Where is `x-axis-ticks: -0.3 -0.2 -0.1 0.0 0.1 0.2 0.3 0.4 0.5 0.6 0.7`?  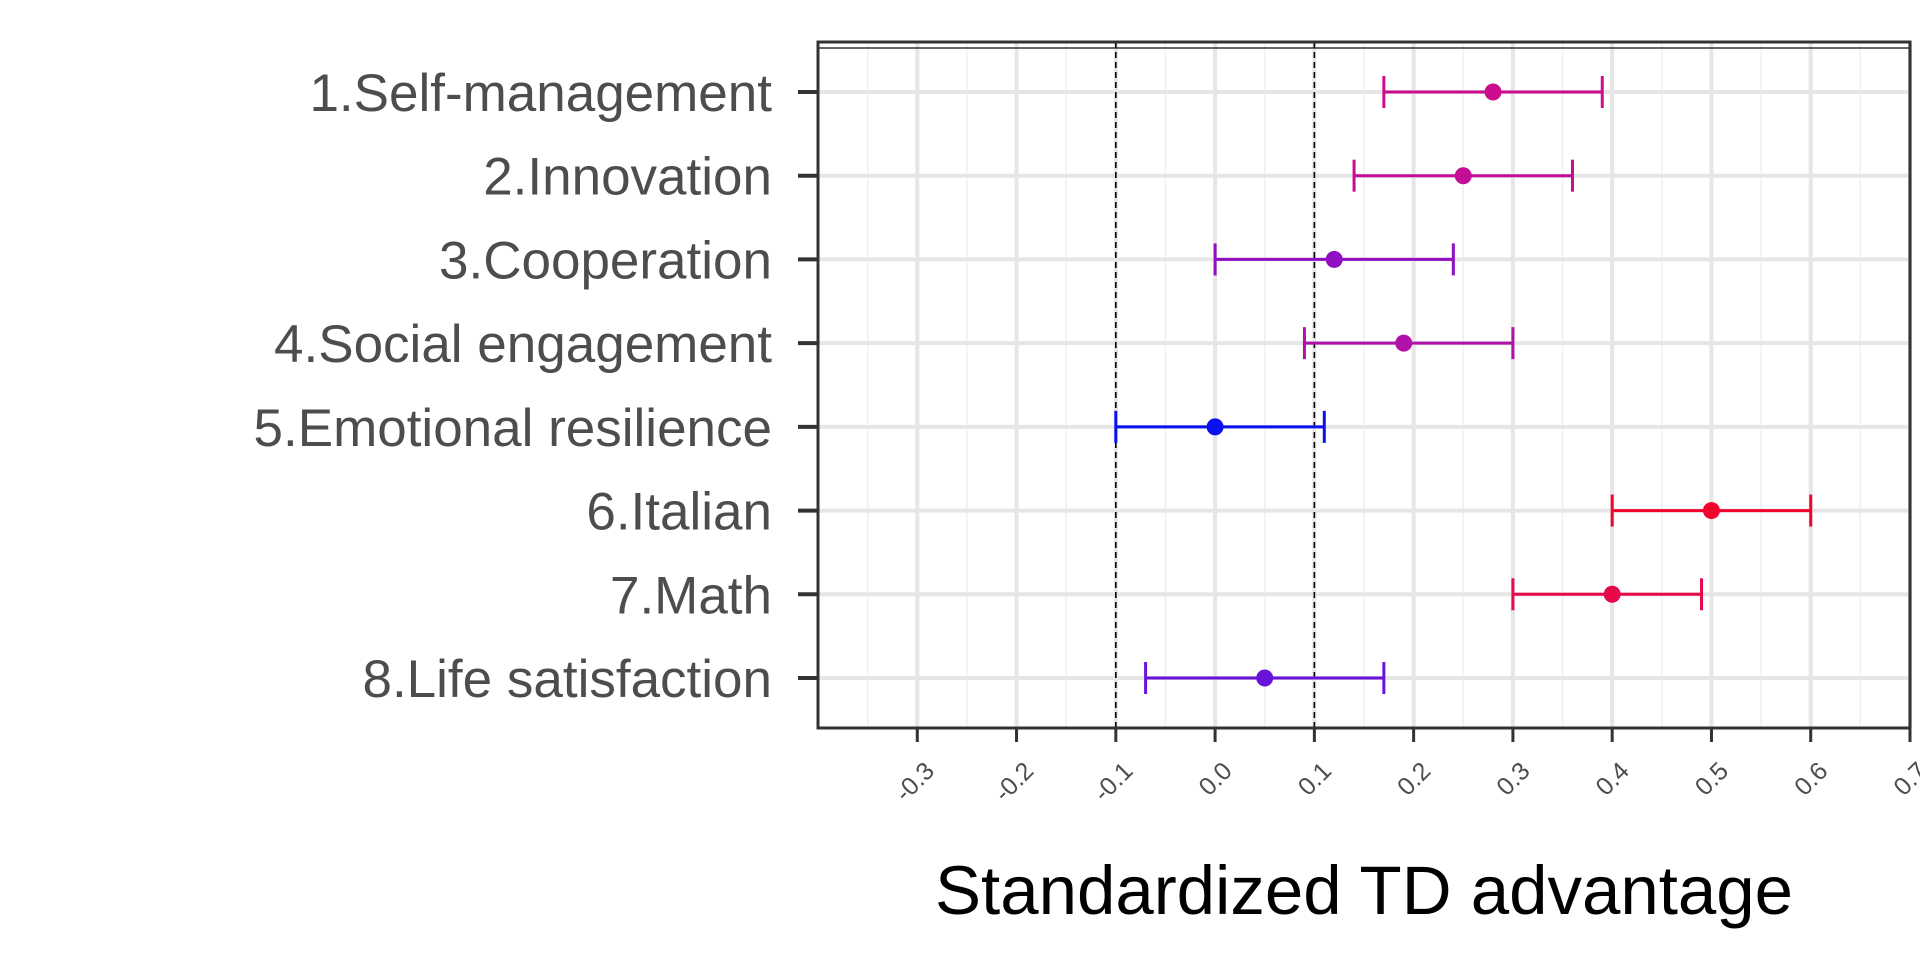 x-axis-ticks: -0.3 -0.2 -0.1 0.0 0.1 0.2 0.3 0.4 0.5 0.6 0.7 is located at coordinates (1405, 767).